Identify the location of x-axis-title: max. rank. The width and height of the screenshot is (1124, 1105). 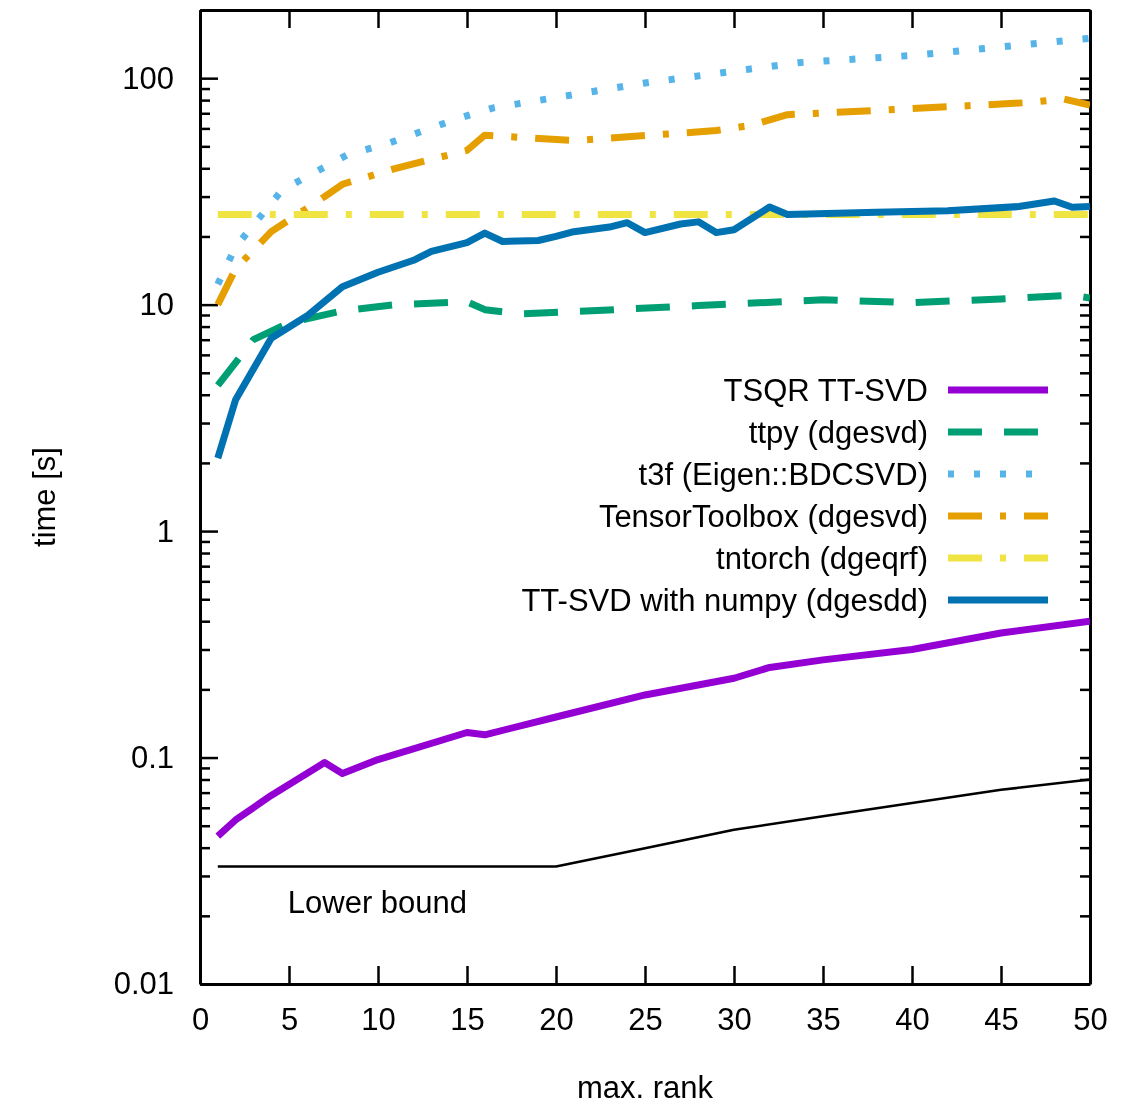
(645, 1087).